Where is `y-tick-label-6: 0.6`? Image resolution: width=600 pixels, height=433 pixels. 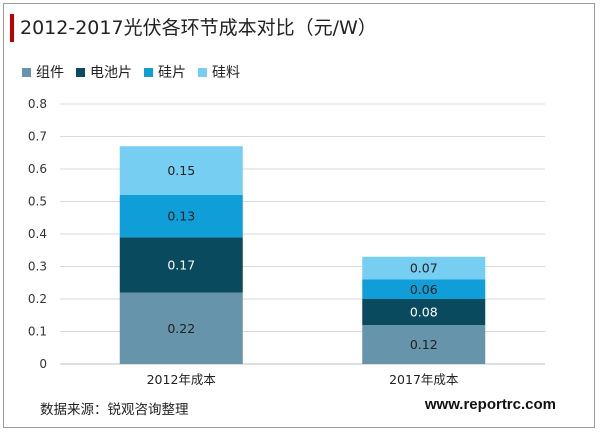 y-tick-label-6: 0.6 is located at coordinates (37, 169).